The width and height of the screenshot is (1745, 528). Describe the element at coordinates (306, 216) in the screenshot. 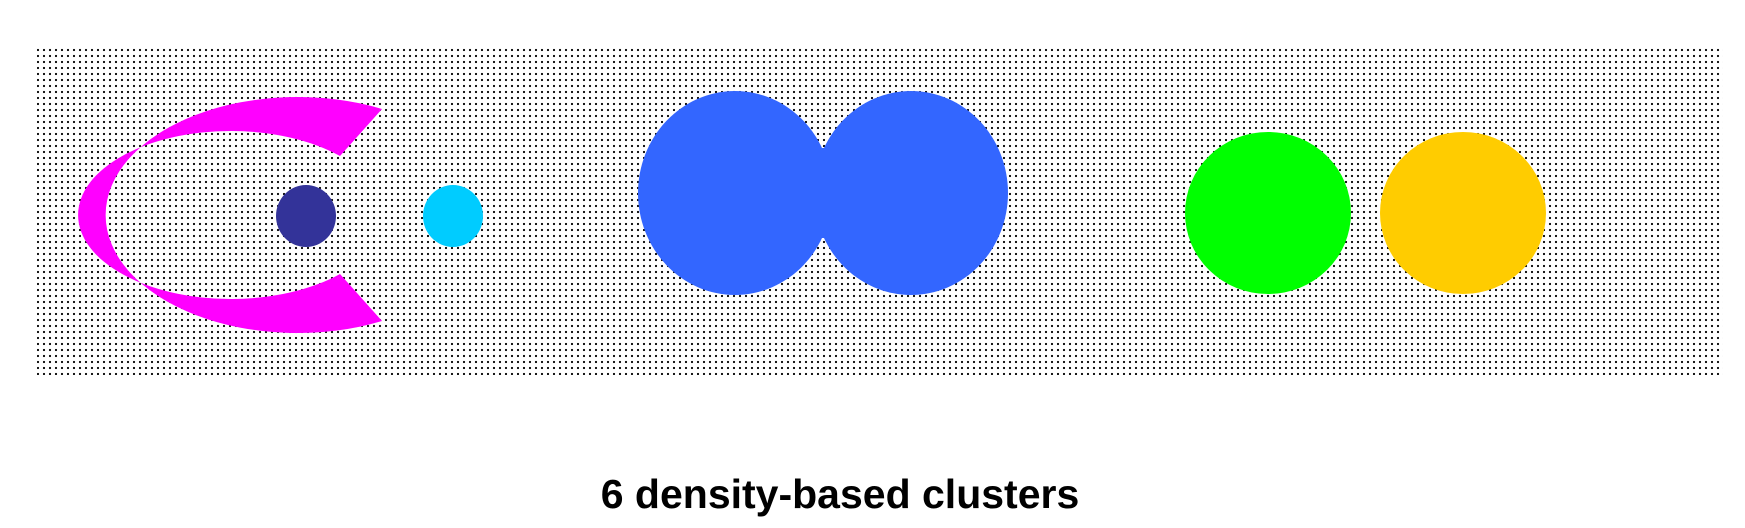

I see `cluster-inner-dot` at that location.